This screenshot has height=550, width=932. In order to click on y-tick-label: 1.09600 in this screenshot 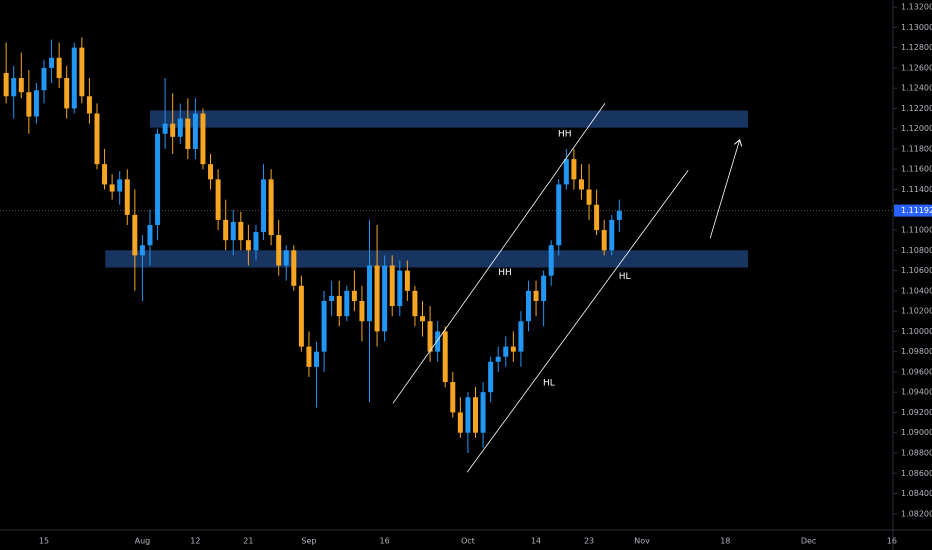, I will do `click(916, 371)`.